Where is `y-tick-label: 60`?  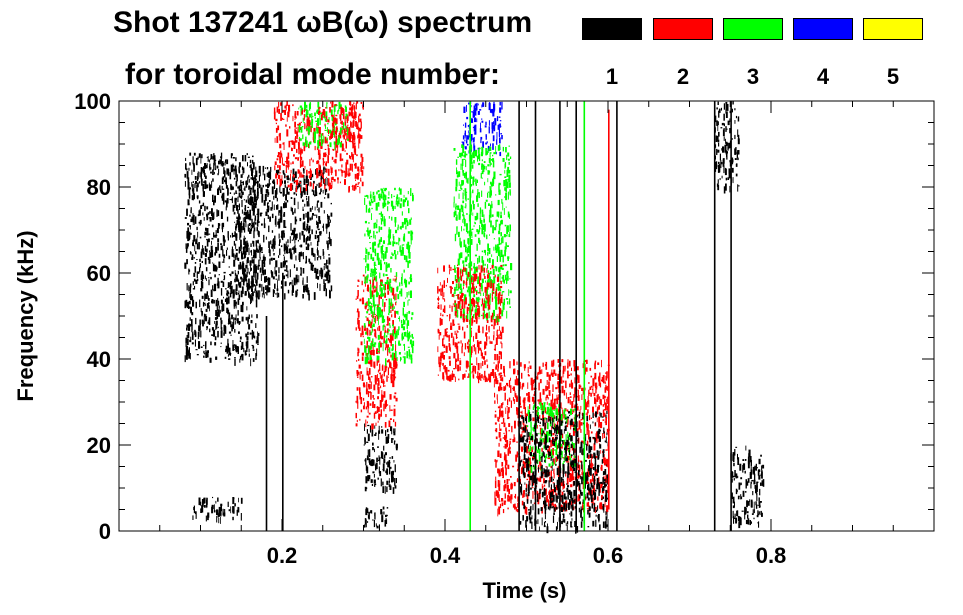
y-tick-label: 60 is located at coordinates (99, 273).